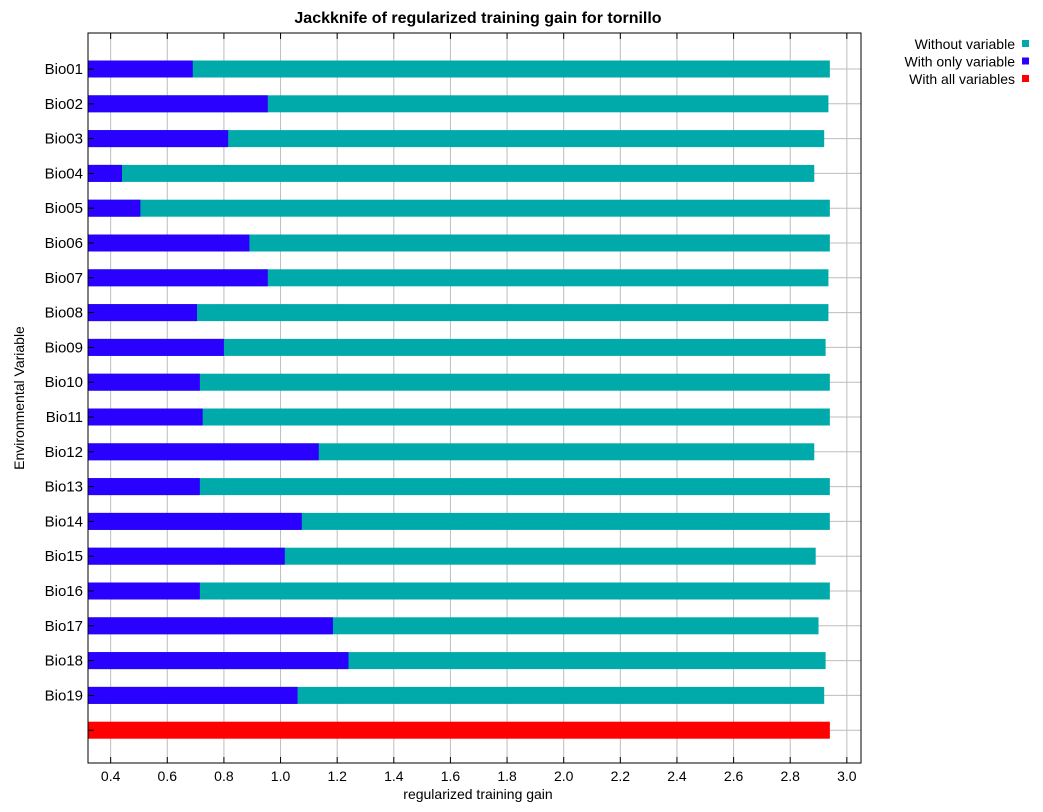  Describe the element at coordinates (564, 776) in the screenshot. I see `x-tick-label: 2.0` at that location.